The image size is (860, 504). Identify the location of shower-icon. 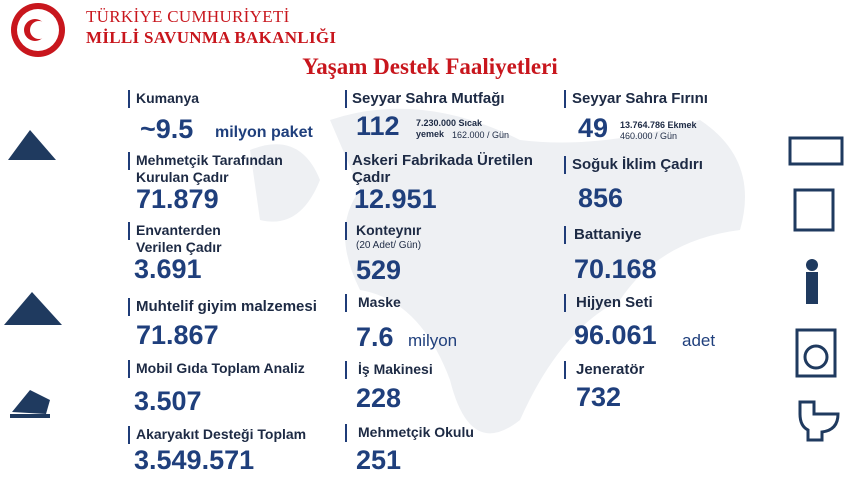
(812, 265).